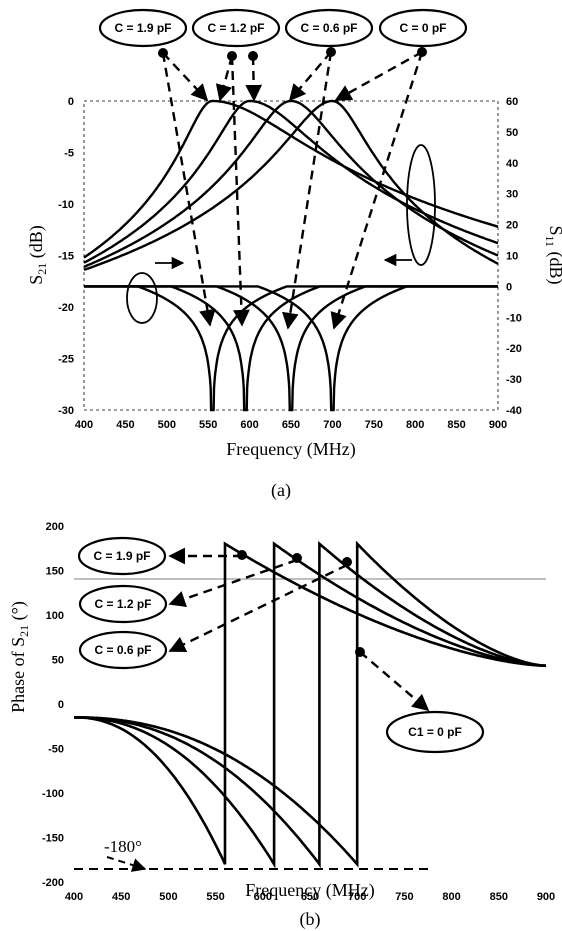  What do you see at coordinates (55, 616) in the screenshot?
I see `tick-label: 100` at bounding box center [55, 616].